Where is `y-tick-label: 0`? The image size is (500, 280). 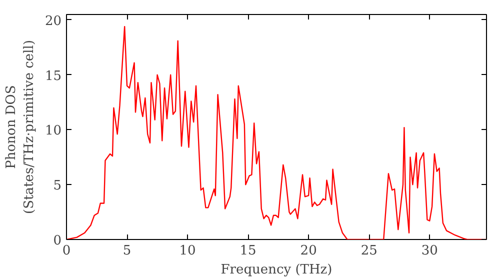
y-tick-label: 0 is located at coordinates (57, 241).